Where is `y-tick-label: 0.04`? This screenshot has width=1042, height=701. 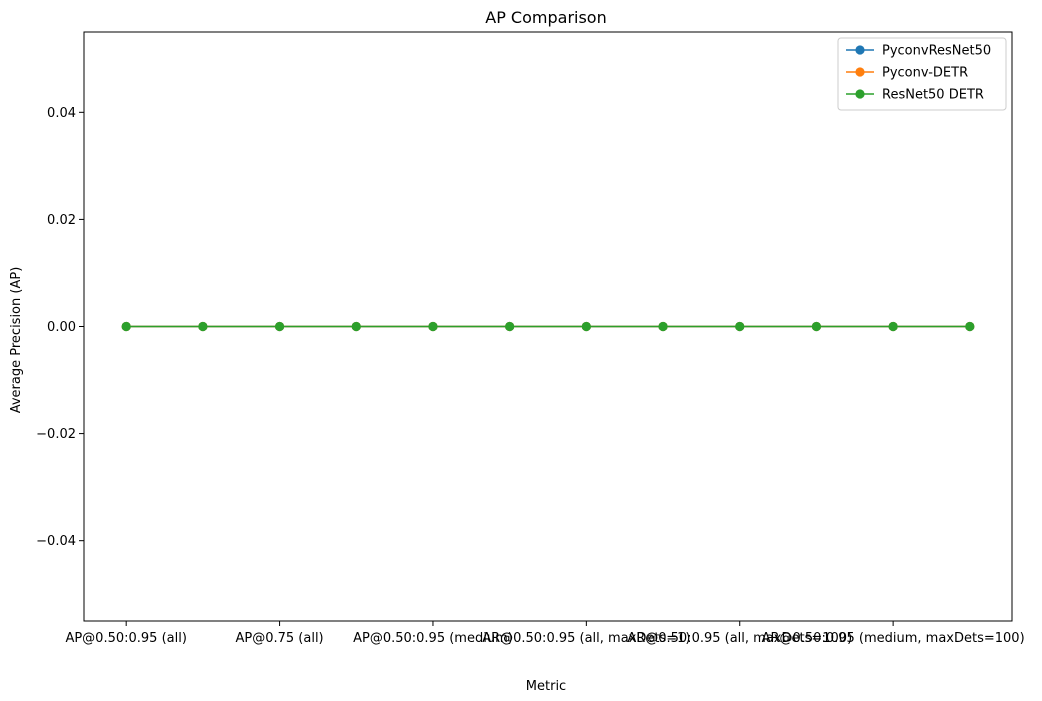 y-tick-label: 0.04 is located at coordinates (61, 113).